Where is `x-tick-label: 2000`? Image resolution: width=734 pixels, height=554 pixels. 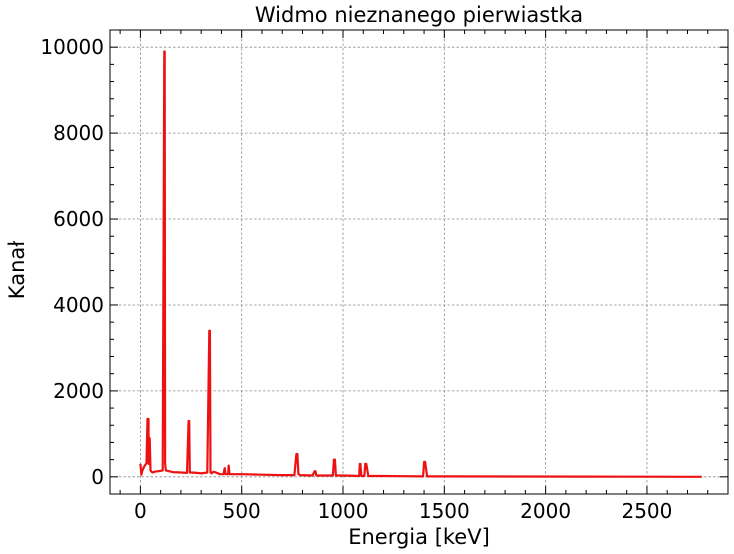 x-tick-label: 2000 is located at coordinates (545, 511).